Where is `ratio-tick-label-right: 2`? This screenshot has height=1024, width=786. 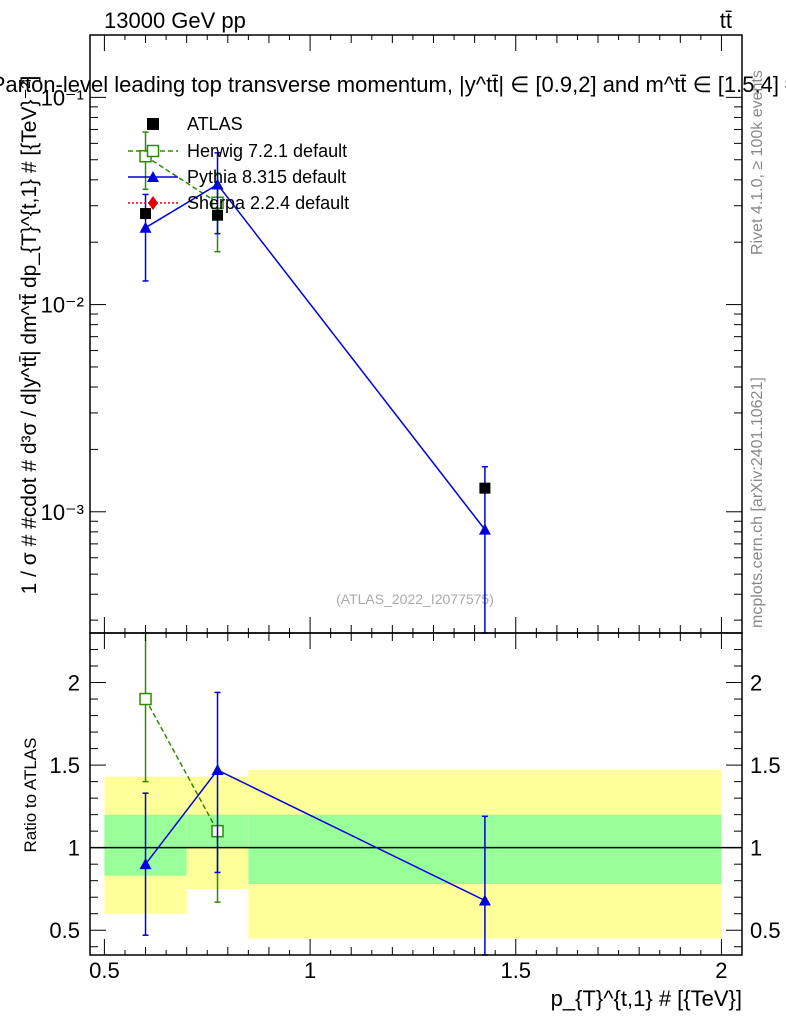
ratio-tick-label-right: 2 is located at coordinates (756, 683).